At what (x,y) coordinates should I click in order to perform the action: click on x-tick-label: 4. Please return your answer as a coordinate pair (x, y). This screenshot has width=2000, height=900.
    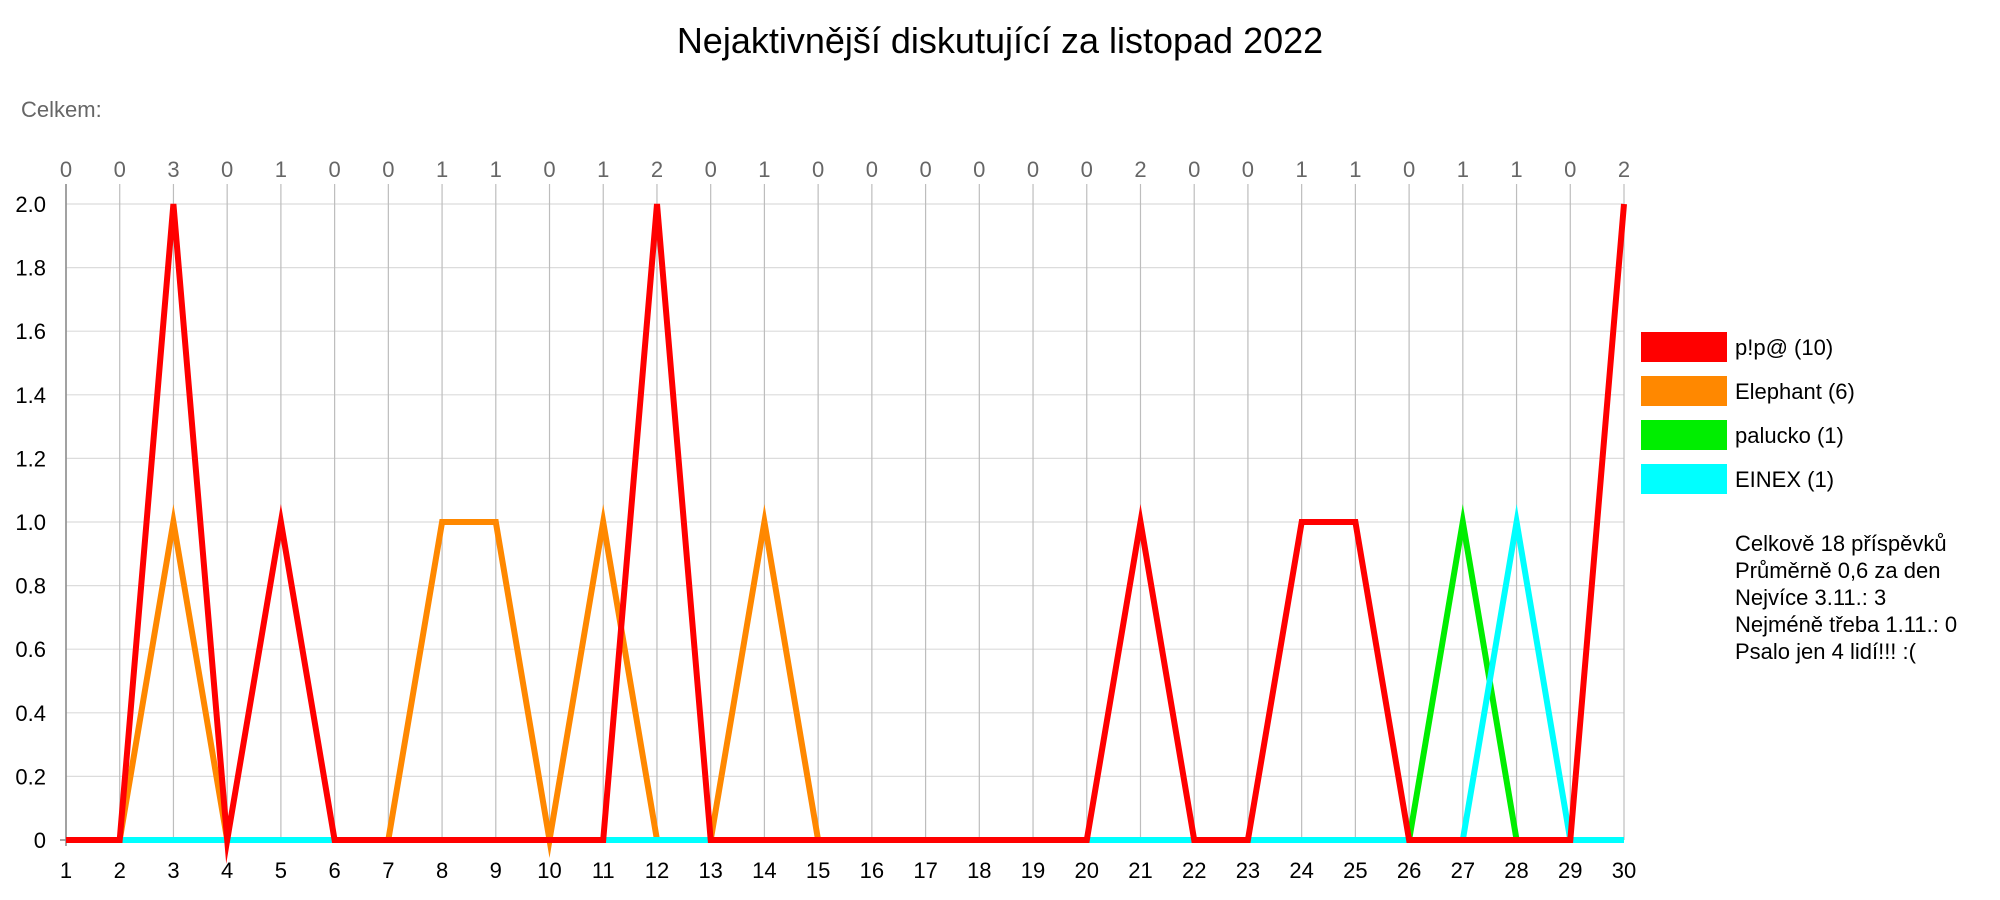
    Looking at the image, I should click on (227, 870).